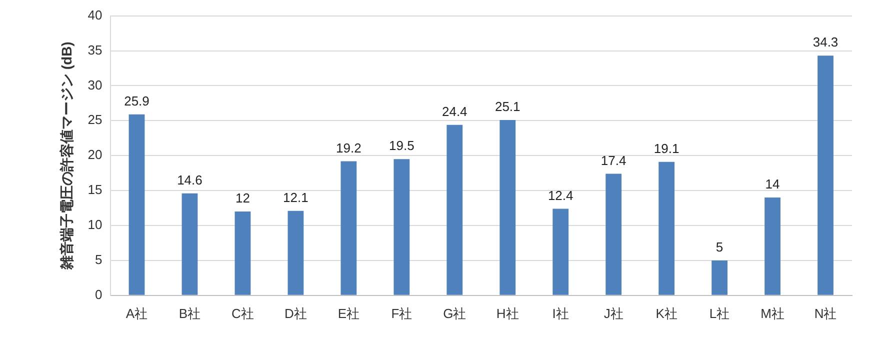 Image resolution: width=880 pixels, height=337 pixels. Describe the element at coordinates (137, 313) in the screenshot. I see `x-tick-label: A社` at that location.